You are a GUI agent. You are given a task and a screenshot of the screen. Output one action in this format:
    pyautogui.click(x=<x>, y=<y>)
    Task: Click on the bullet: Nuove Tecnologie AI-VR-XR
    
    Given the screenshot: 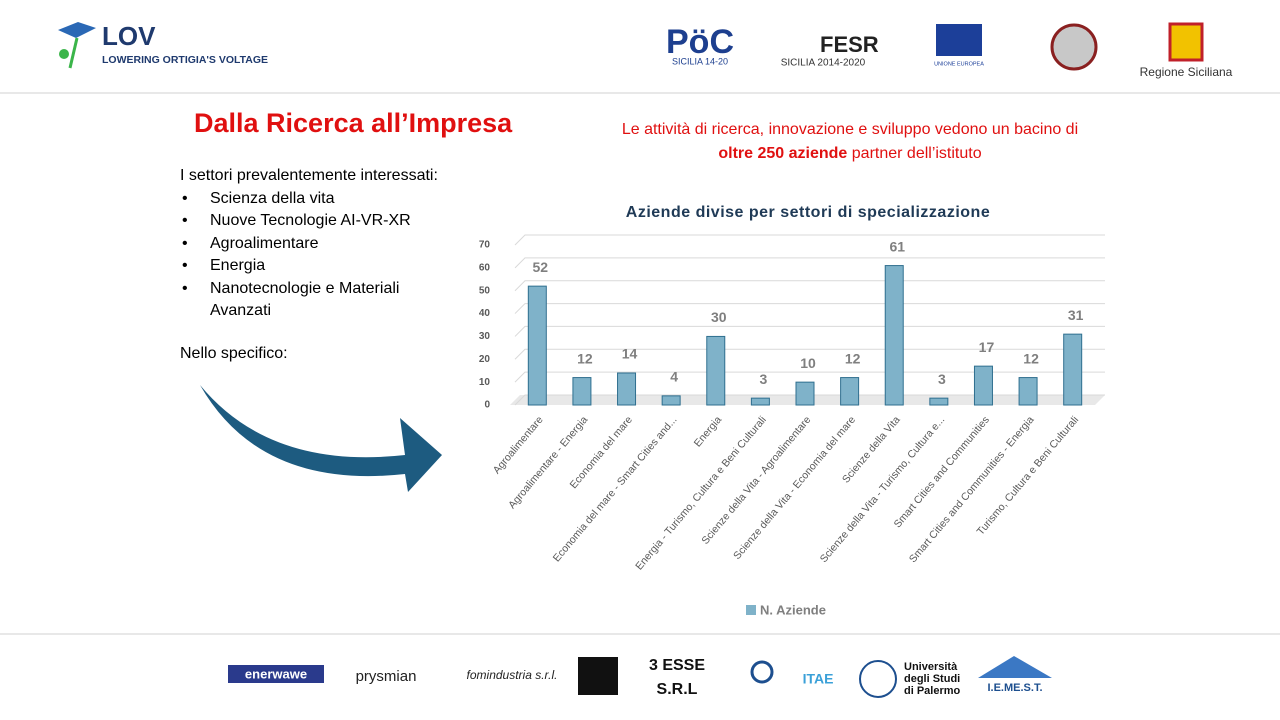 What is the action you would take?
    pyautogui.click(x=311, y=221)
    